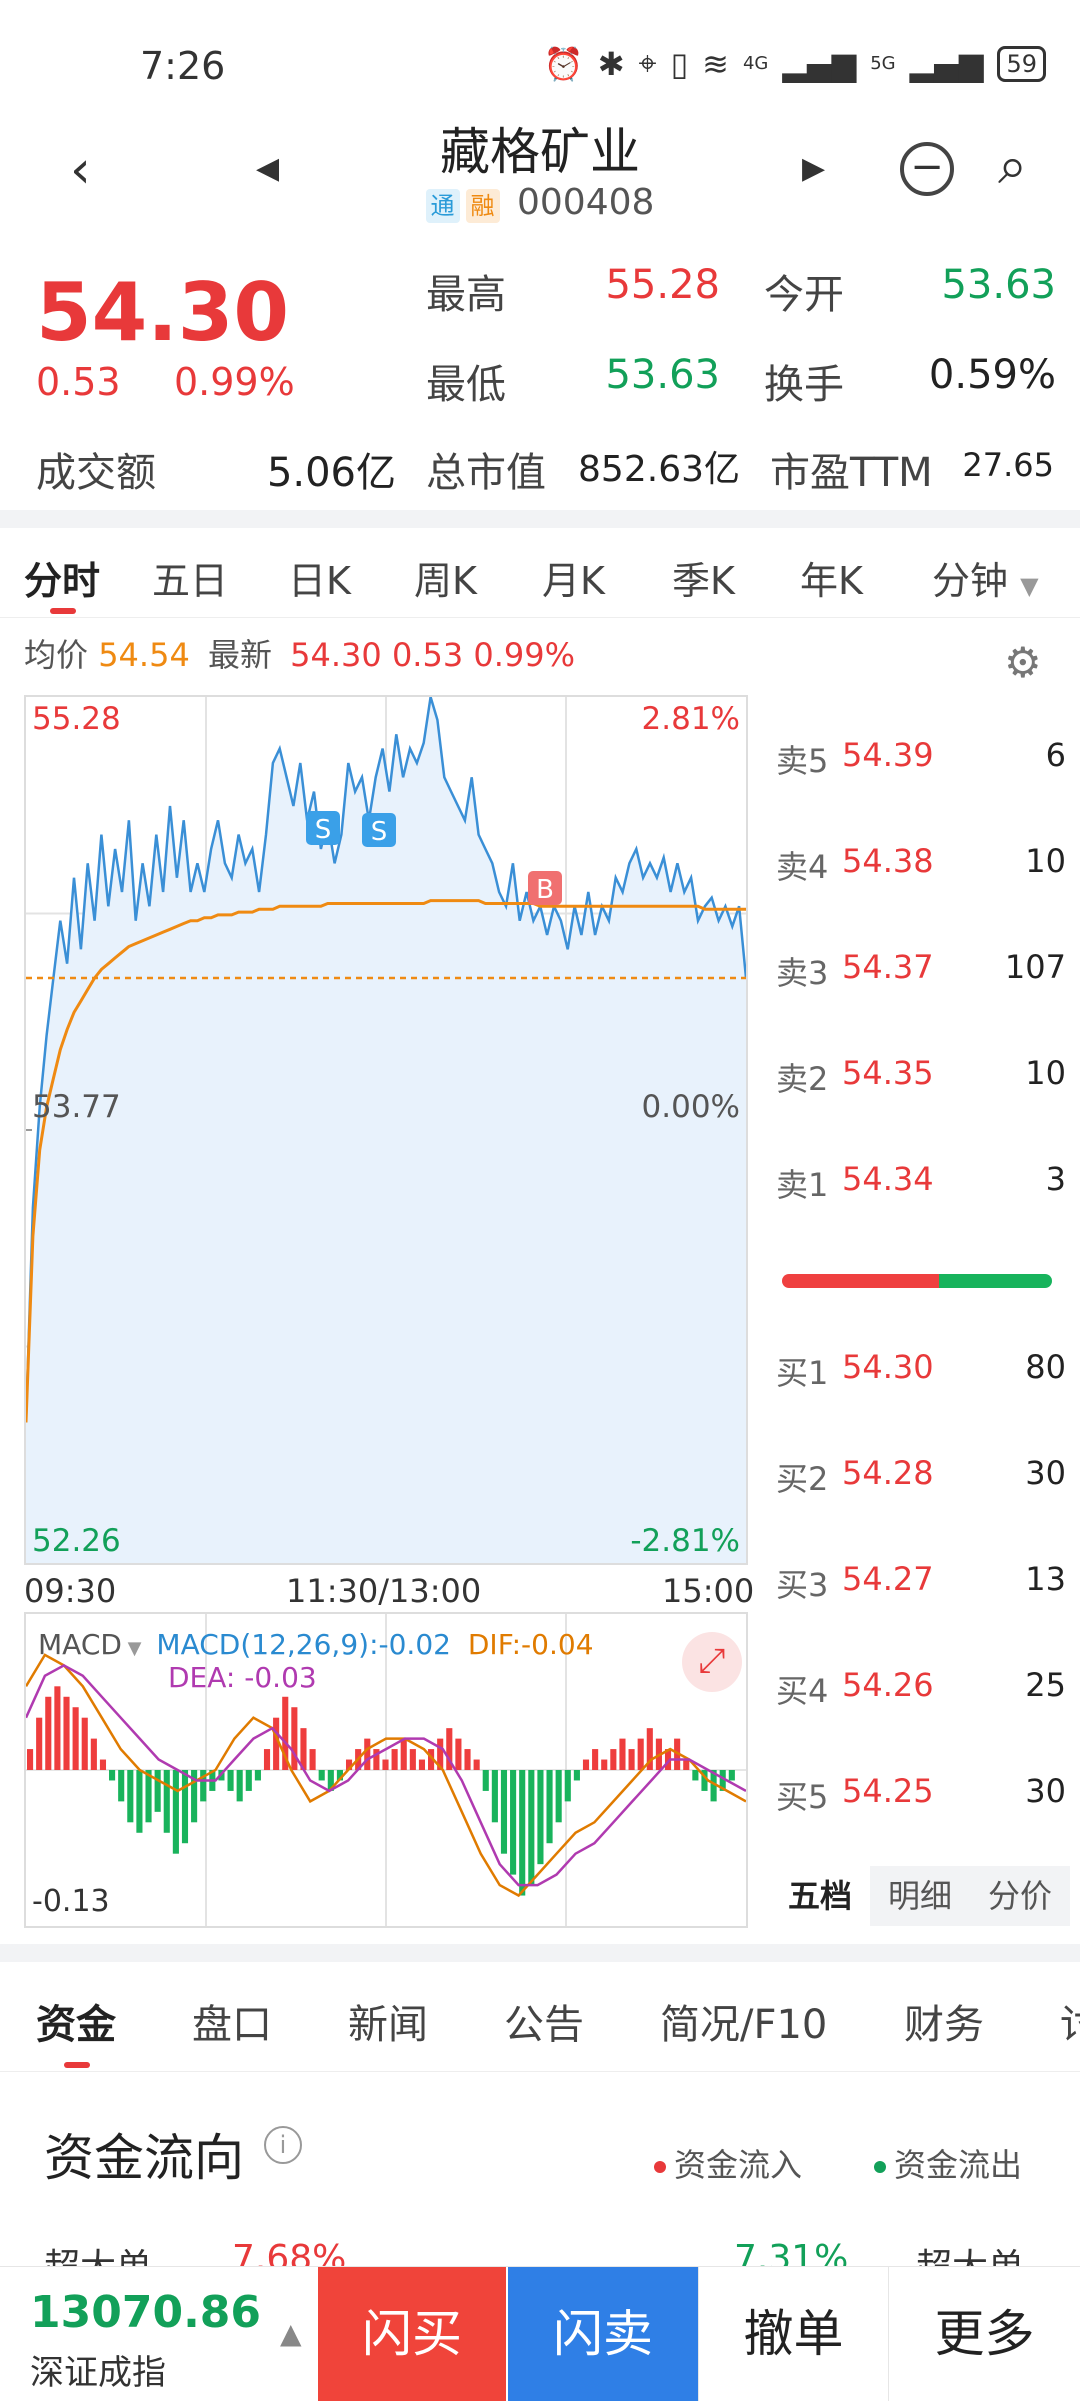 This screenshot has width=1080, height=2401. I want to click on macd-selector: MACD ▼, so click(90, 1644).